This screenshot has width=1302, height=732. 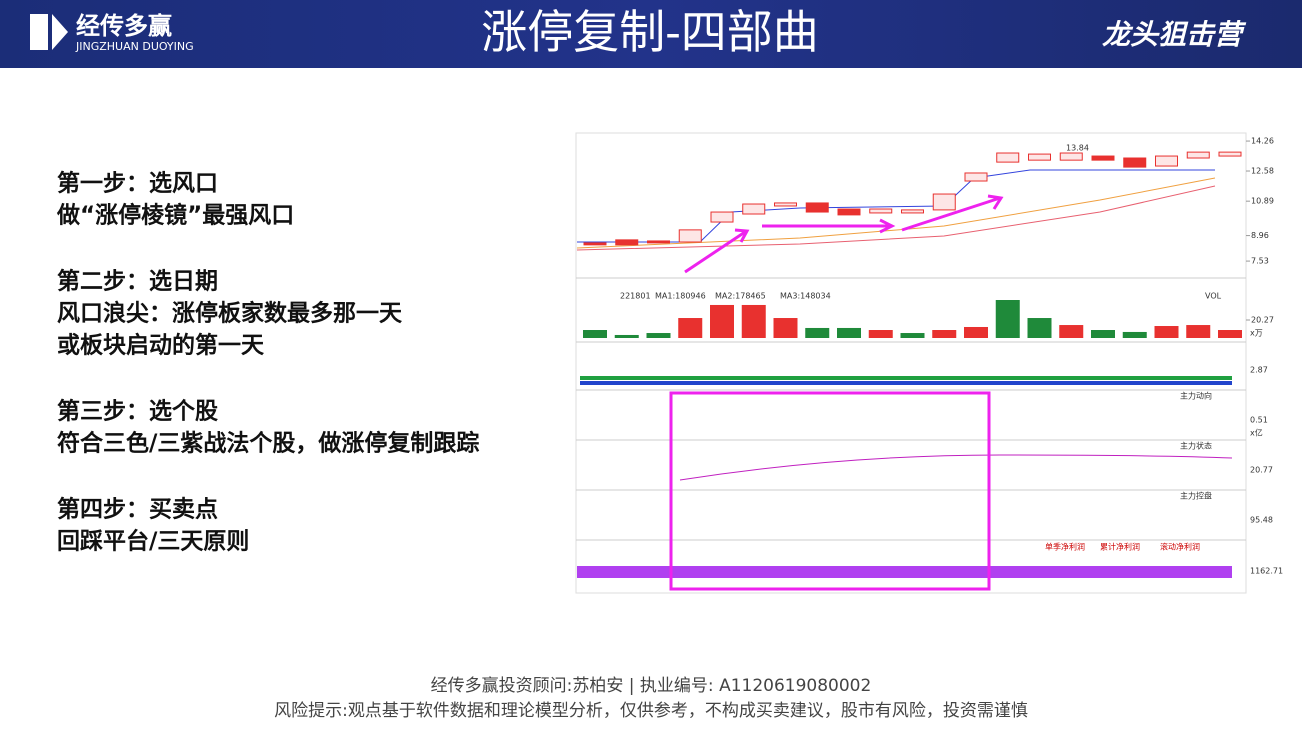 What do you see at coordinates (137, 509) in the screenshot?
I see `step-title: 第四步：买卖点` at bounding box center [137, 509].